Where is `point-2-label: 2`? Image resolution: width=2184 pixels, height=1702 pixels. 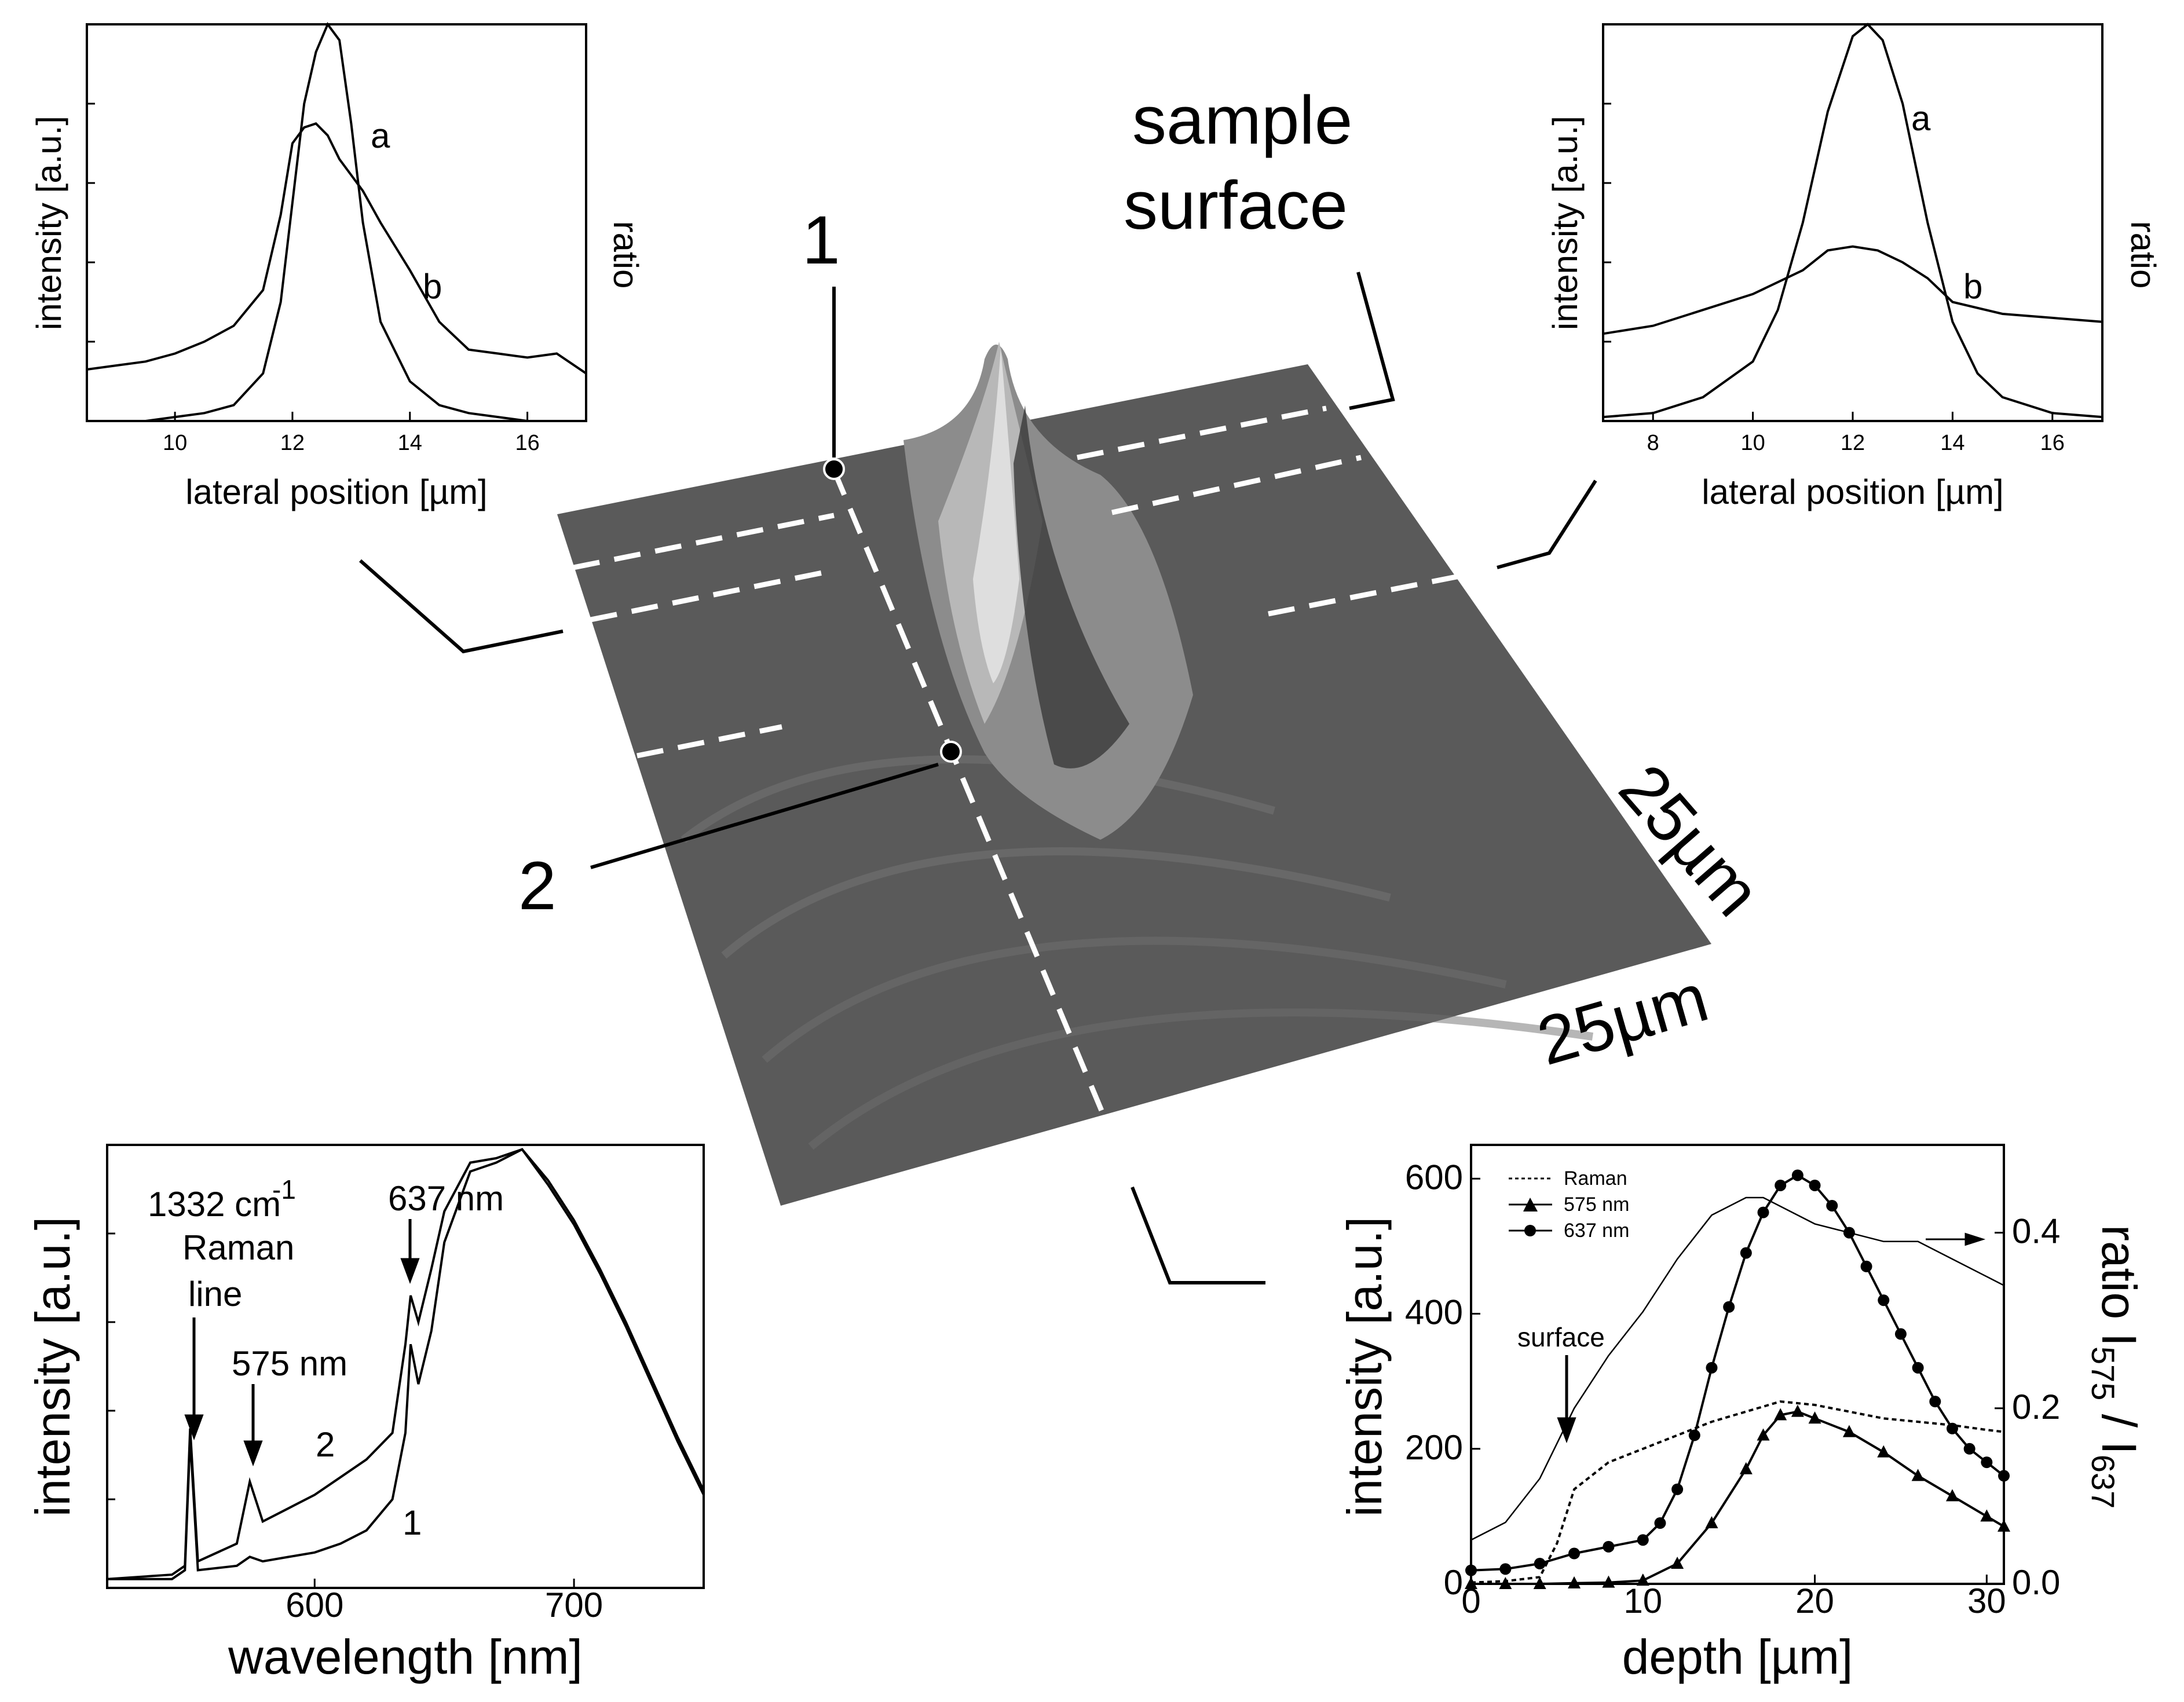 point-2-label: 2 is located at coordinates (538, 886).